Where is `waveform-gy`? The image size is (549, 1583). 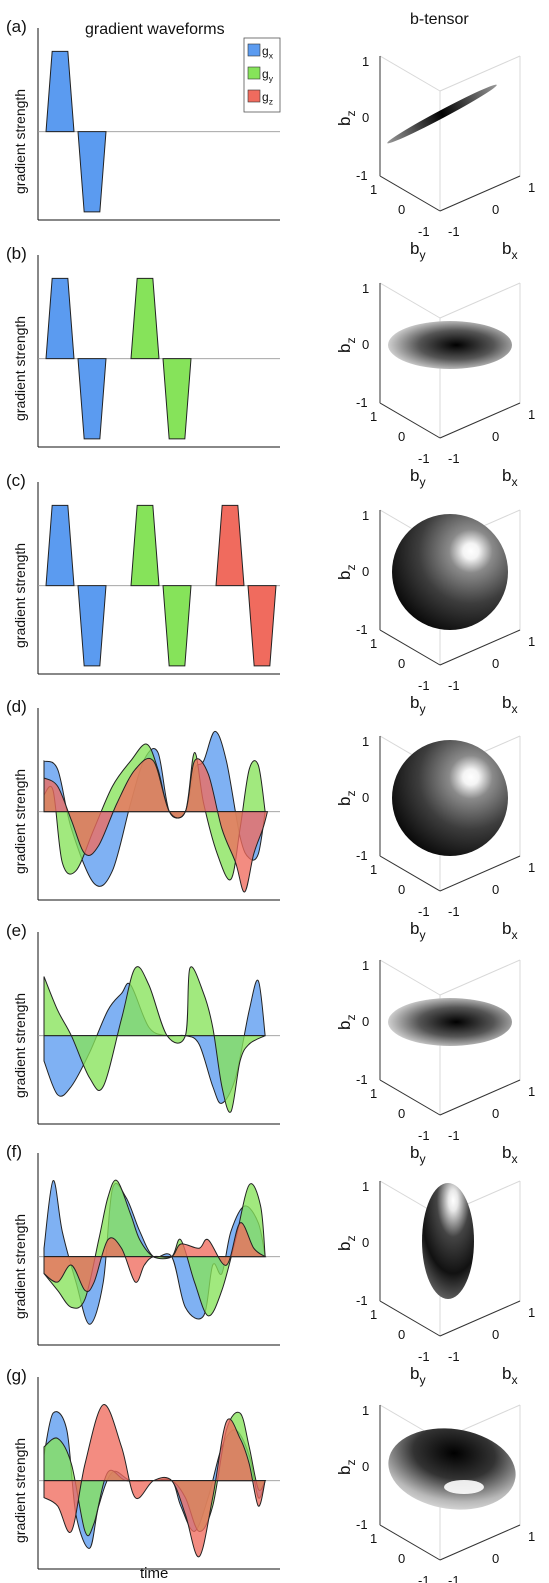
waveform-gy is located at coordinates (154, 1039).